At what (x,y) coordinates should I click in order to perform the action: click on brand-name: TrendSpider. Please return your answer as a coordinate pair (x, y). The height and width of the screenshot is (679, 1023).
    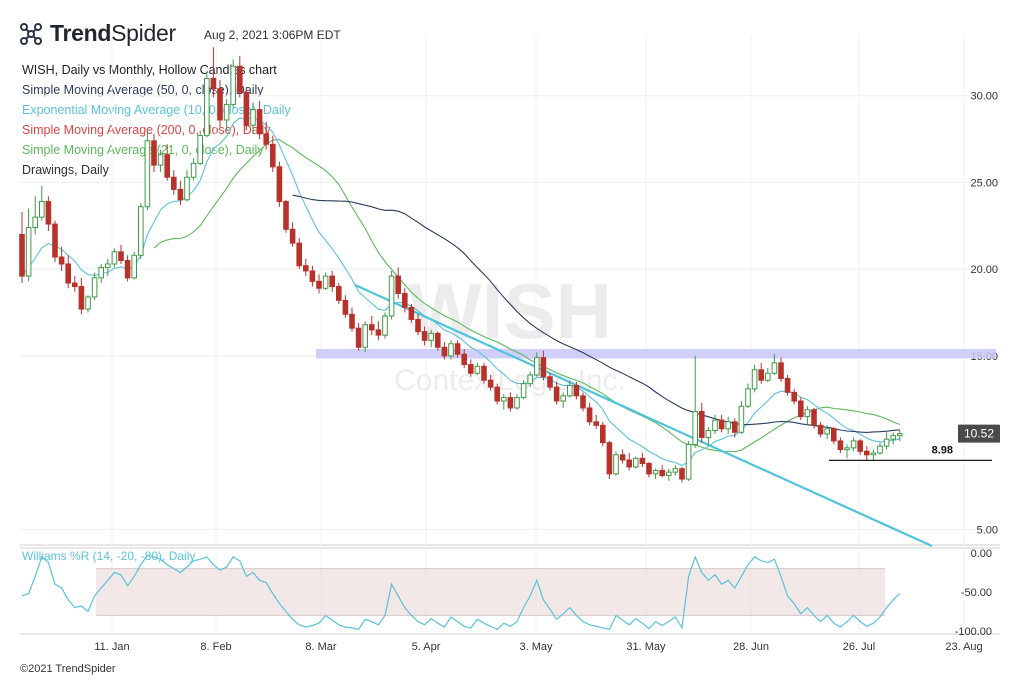
    Looking at the image, I should click on (113, 33).